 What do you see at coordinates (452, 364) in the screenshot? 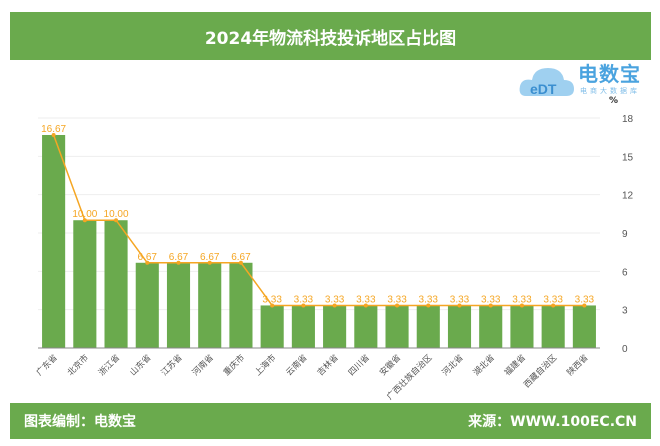
I see `x-tick-label: 河北省` at bounding box center [452, 364].